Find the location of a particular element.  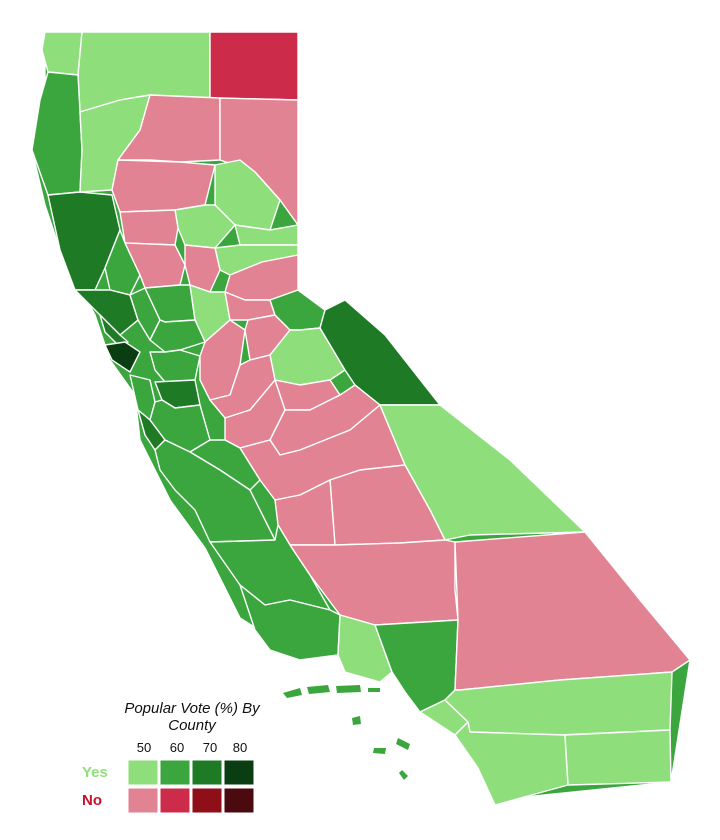

legend-title-line1: Popular Vote (%) By is located at coordinates (192, 708).